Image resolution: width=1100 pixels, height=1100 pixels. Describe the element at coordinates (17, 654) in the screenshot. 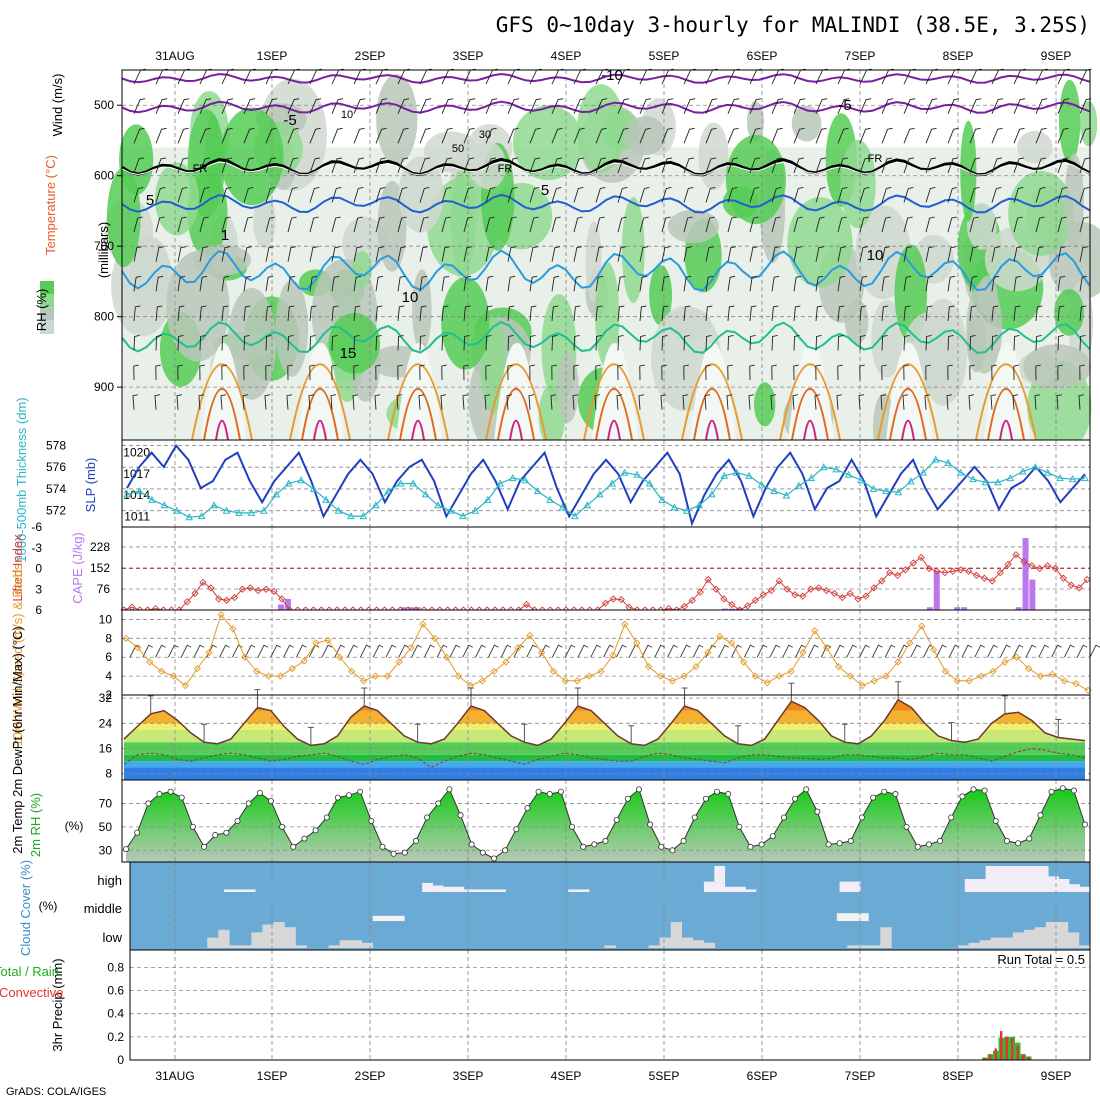

I see `wind-speed-axis-label: 10m Wind Speed (m/s) & Barbs` at that location.